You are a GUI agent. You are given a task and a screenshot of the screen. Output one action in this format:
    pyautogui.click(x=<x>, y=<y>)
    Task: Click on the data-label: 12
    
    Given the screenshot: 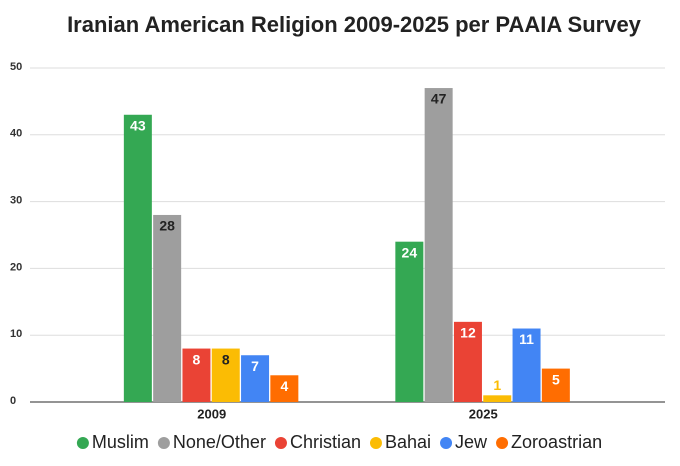 What is the action you would take?
    pyautogui.click(x=468, y=333)
    